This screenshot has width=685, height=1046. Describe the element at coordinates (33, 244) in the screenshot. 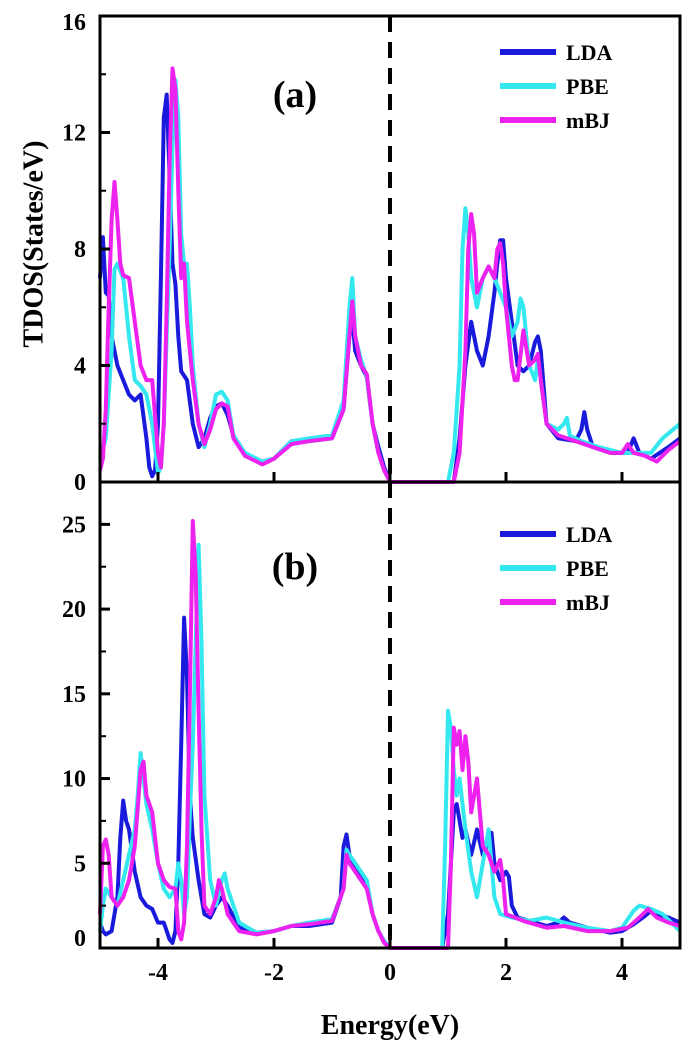

I see `y-axis-label: TDOS(States/eV)` at that location.